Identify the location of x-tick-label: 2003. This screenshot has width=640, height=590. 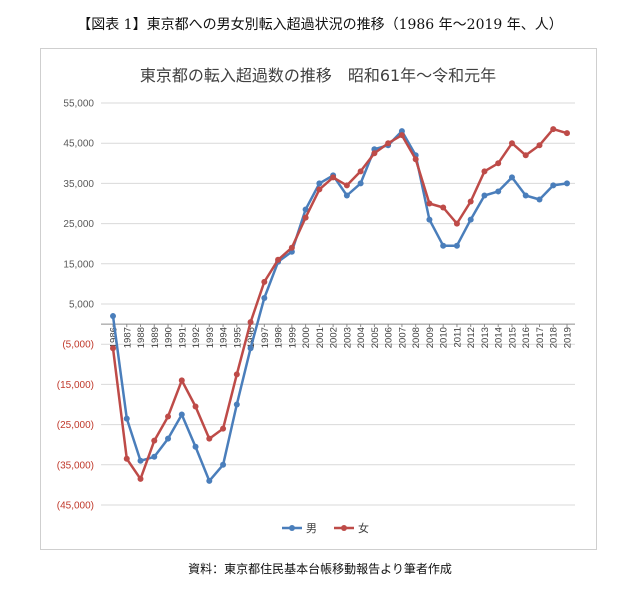
(347, 337).